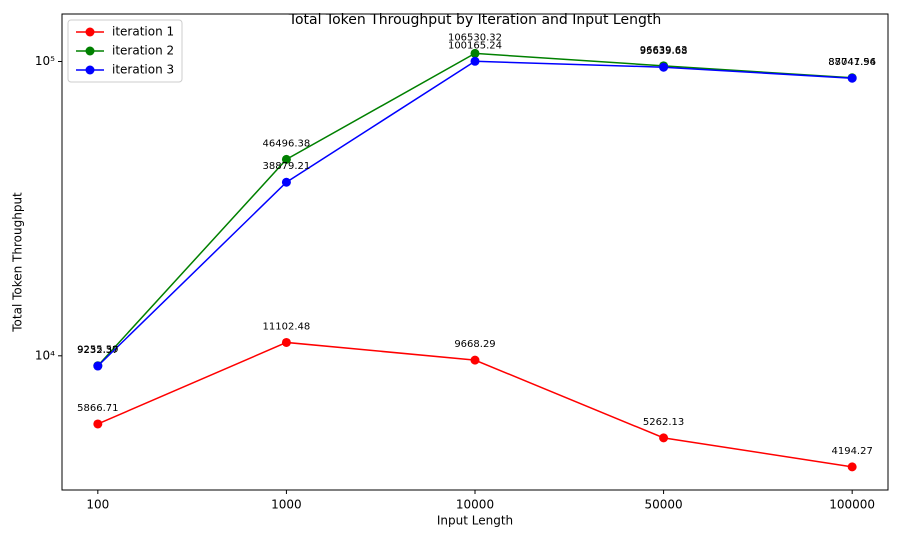  Describe the element at coordinates (143, 32) in the screenshot. I see `legend-label: iteration 1` at that location.